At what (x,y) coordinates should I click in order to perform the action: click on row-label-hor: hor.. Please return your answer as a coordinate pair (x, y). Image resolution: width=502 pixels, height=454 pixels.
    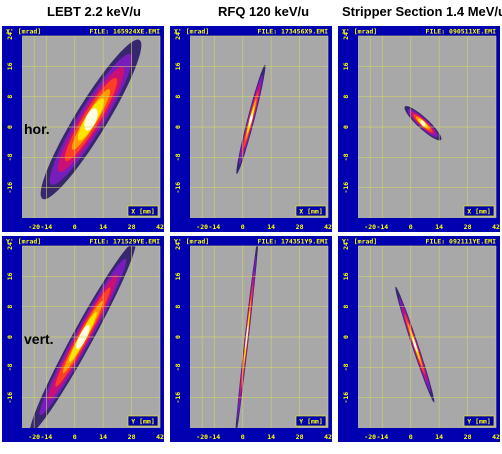
    Looking at the image, I should click on (37, 129).